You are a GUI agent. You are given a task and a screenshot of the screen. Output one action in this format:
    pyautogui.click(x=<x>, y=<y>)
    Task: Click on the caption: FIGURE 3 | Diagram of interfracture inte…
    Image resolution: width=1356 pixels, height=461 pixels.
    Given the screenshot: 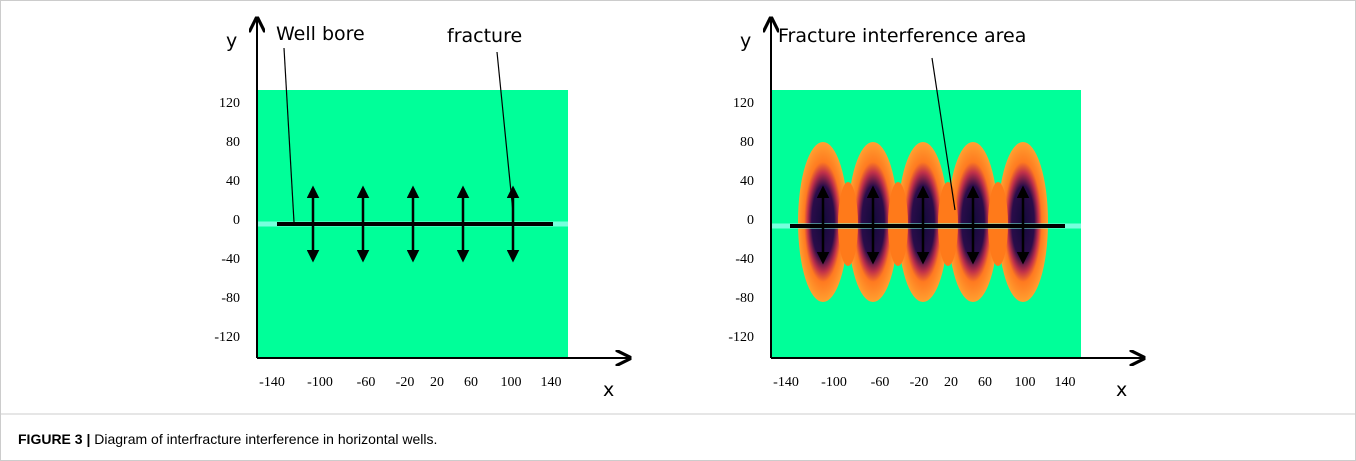 What is the action you would take?
    pyautogui.click(x=227, y=439)
    